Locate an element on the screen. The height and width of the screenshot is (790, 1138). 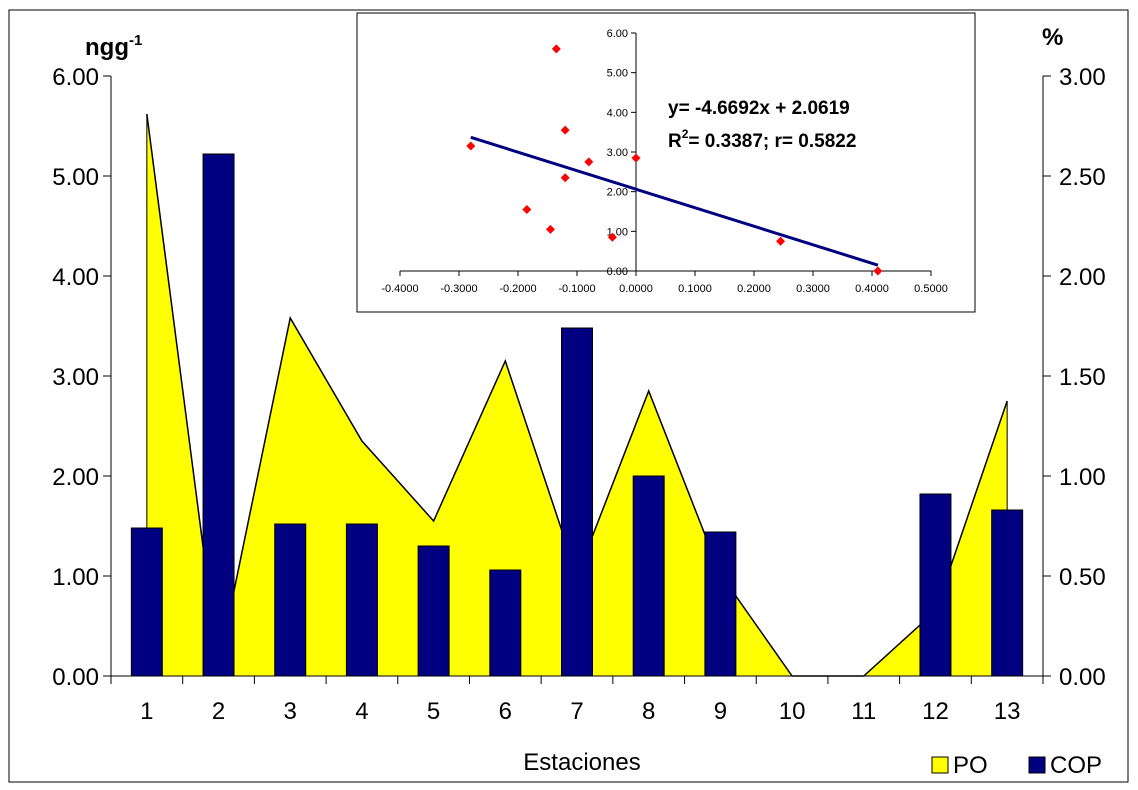
inset-x-tick-label: -0.2000 is located at coordinates (517, 289).